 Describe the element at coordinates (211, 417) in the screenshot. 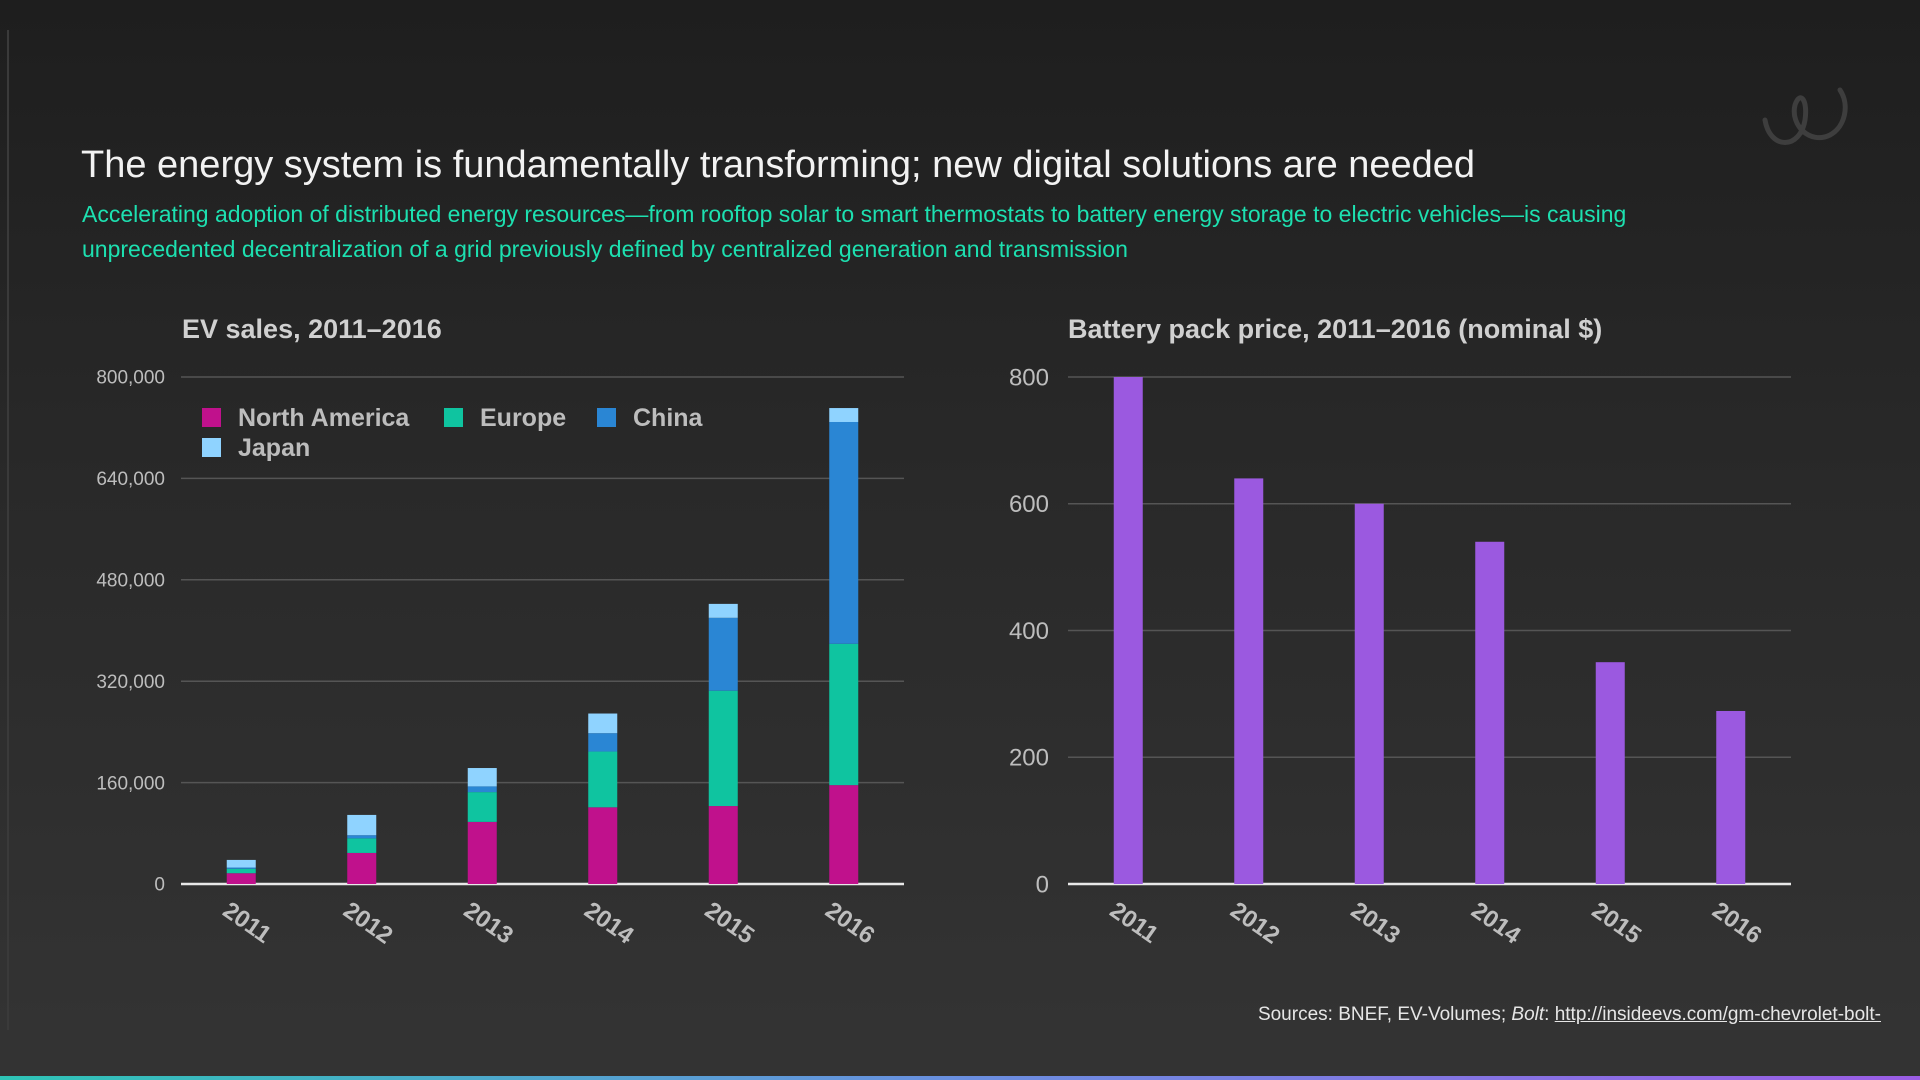

I see `legend-swatch-north-america` at that location.